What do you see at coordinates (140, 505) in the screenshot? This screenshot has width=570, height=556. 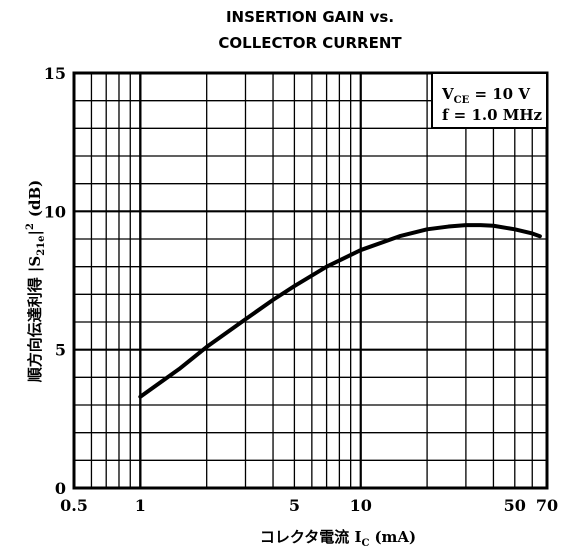 I see `x-tick-label: 1` at bounding box center [140, 505].